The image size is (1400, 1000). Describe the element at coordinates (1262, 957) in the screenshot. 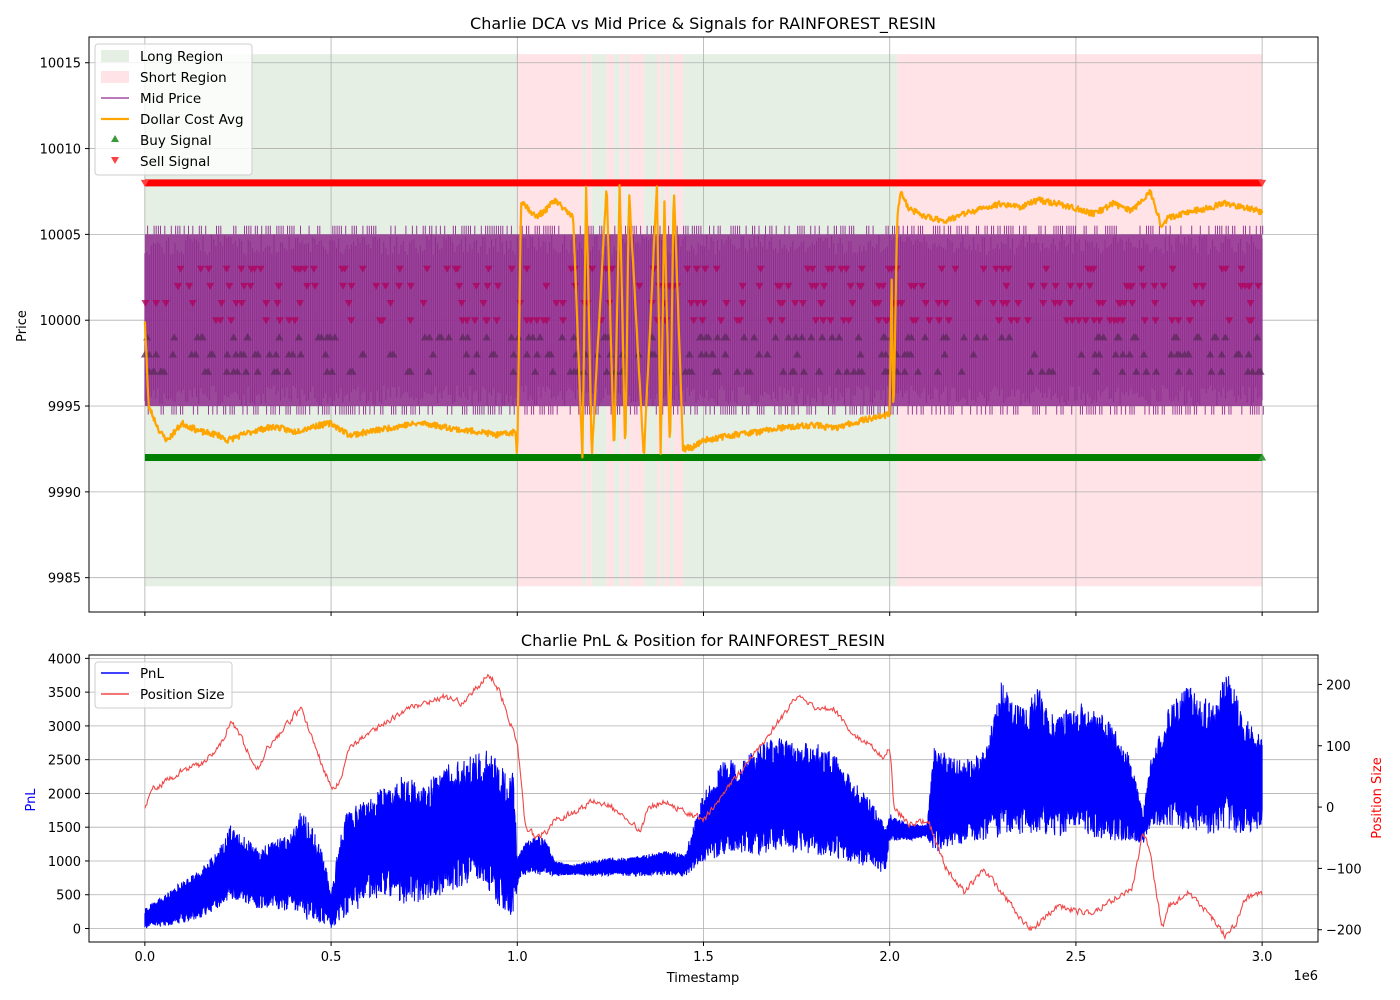

I see `bottom-xtick-label-6: 3.0` at that location.